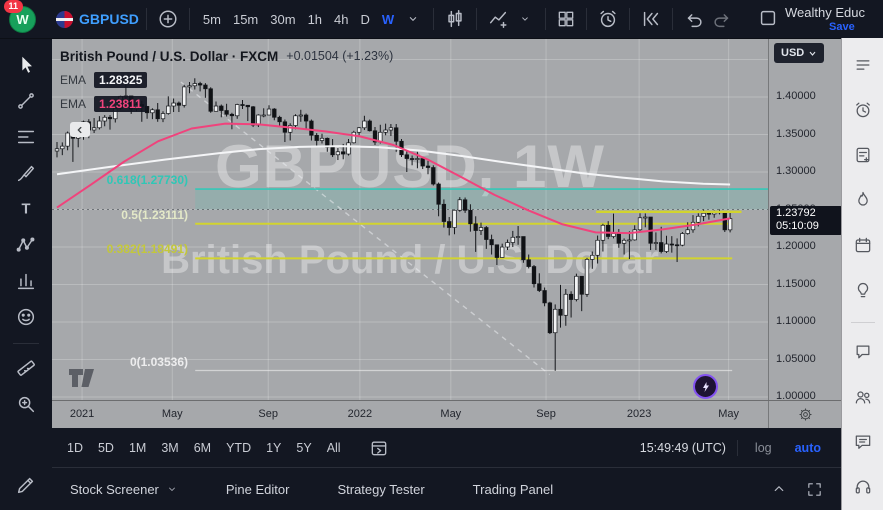 The width and height of the screenshot is (883, 510). I want to click on panel-collapse-icon, so click(779, 489).